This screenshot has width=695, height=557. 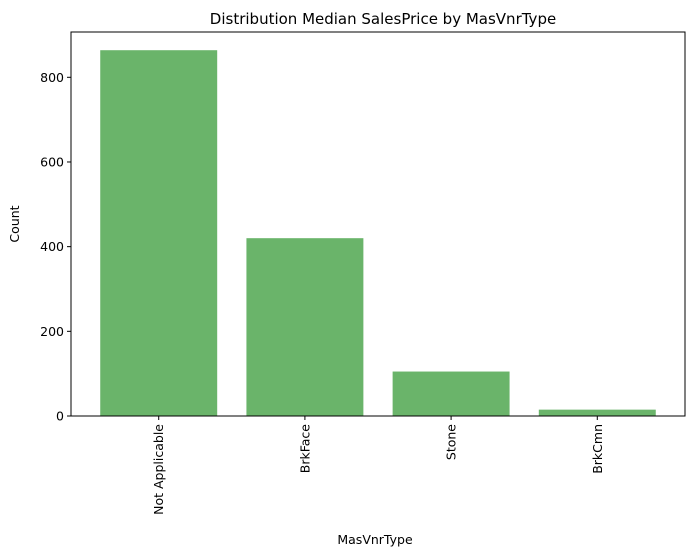 What do you see at coordinates (378, 465) in the screenshot?
I see `x-axis: Not Applicable BrkFace Stone BrkCmn` at bounding box center [378, 465].